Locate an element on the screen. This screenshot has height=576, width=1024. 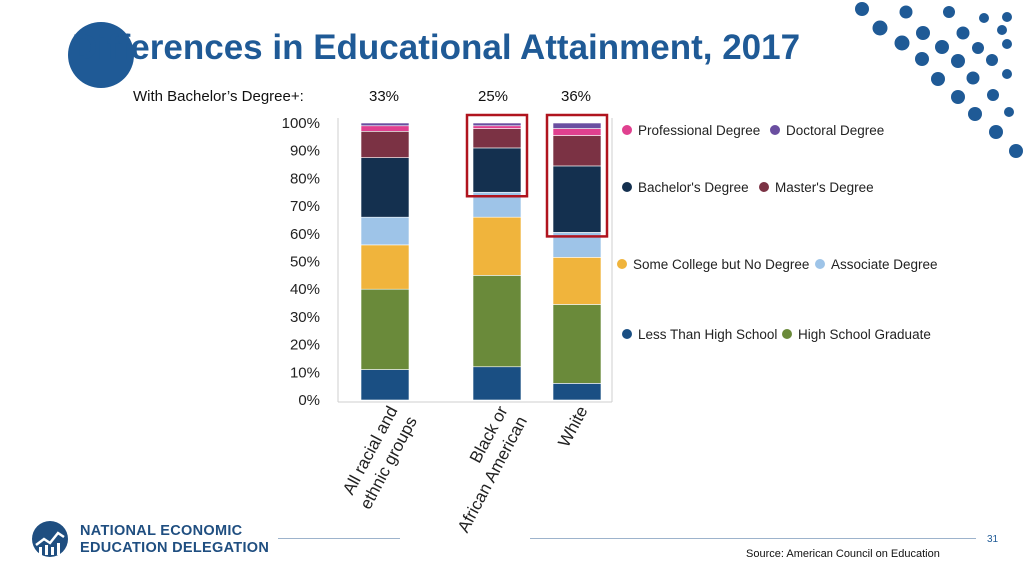
chart-axes is located at coordinates (475, 260).